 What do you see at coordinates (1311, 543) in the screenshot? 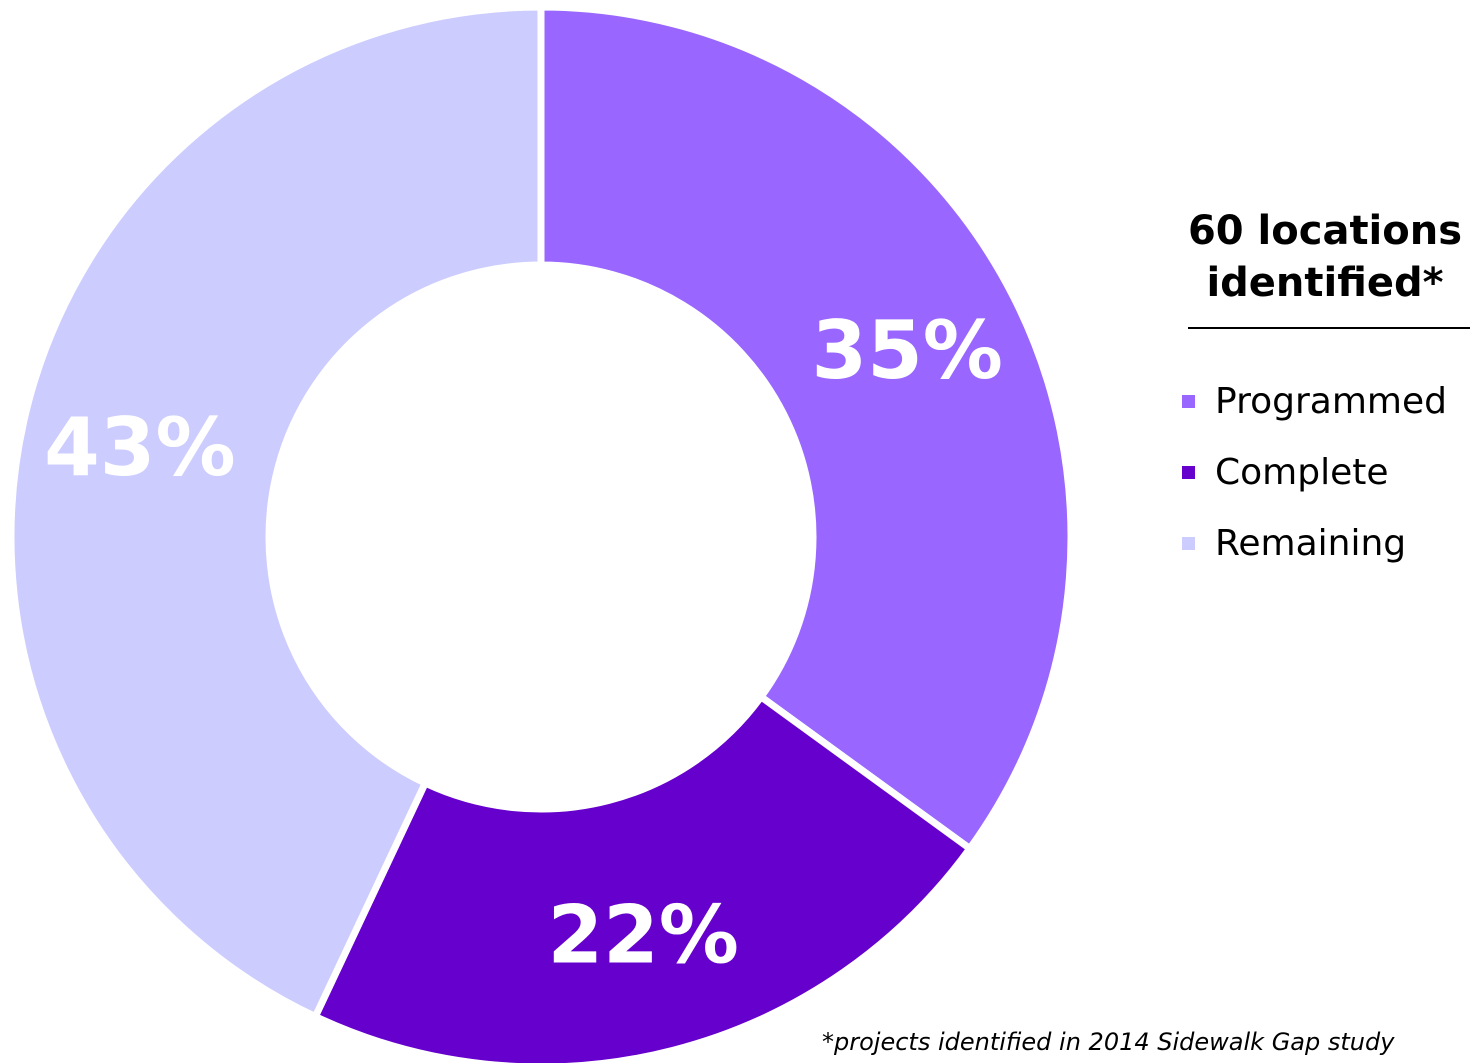
I see `legend-label-remaining: Remaining` at bounding box center [1311, 543].